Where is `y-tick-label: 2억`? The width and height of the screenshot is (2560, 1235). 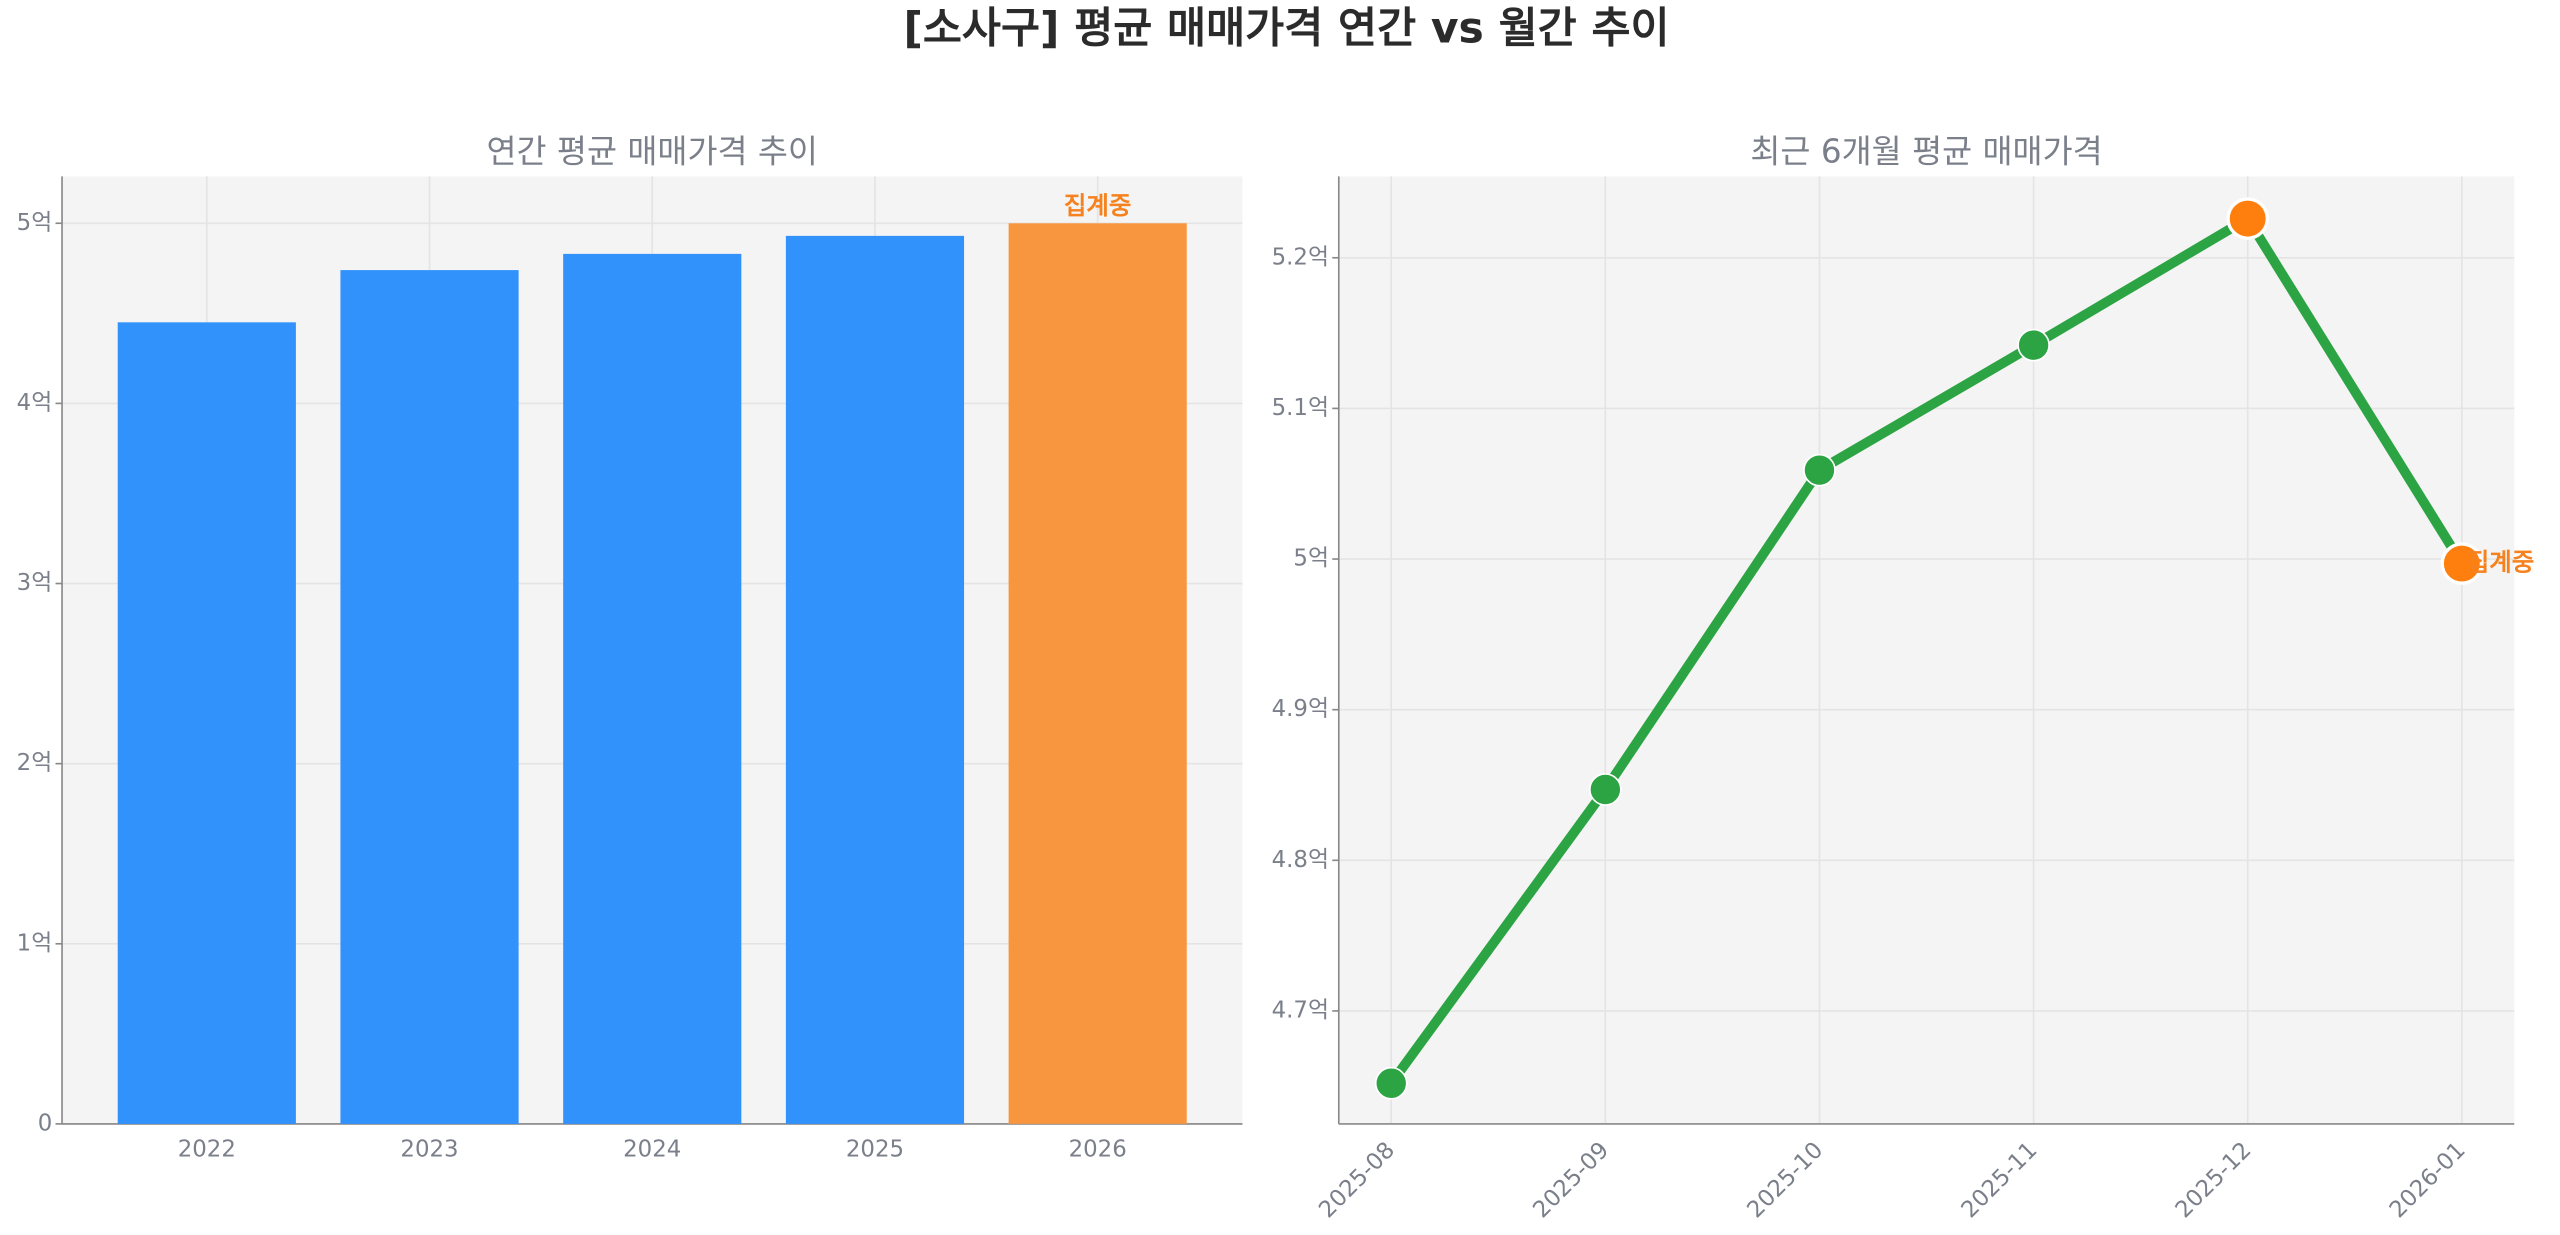 y-tick-label: 2억 is located at coordinates (35, 763).